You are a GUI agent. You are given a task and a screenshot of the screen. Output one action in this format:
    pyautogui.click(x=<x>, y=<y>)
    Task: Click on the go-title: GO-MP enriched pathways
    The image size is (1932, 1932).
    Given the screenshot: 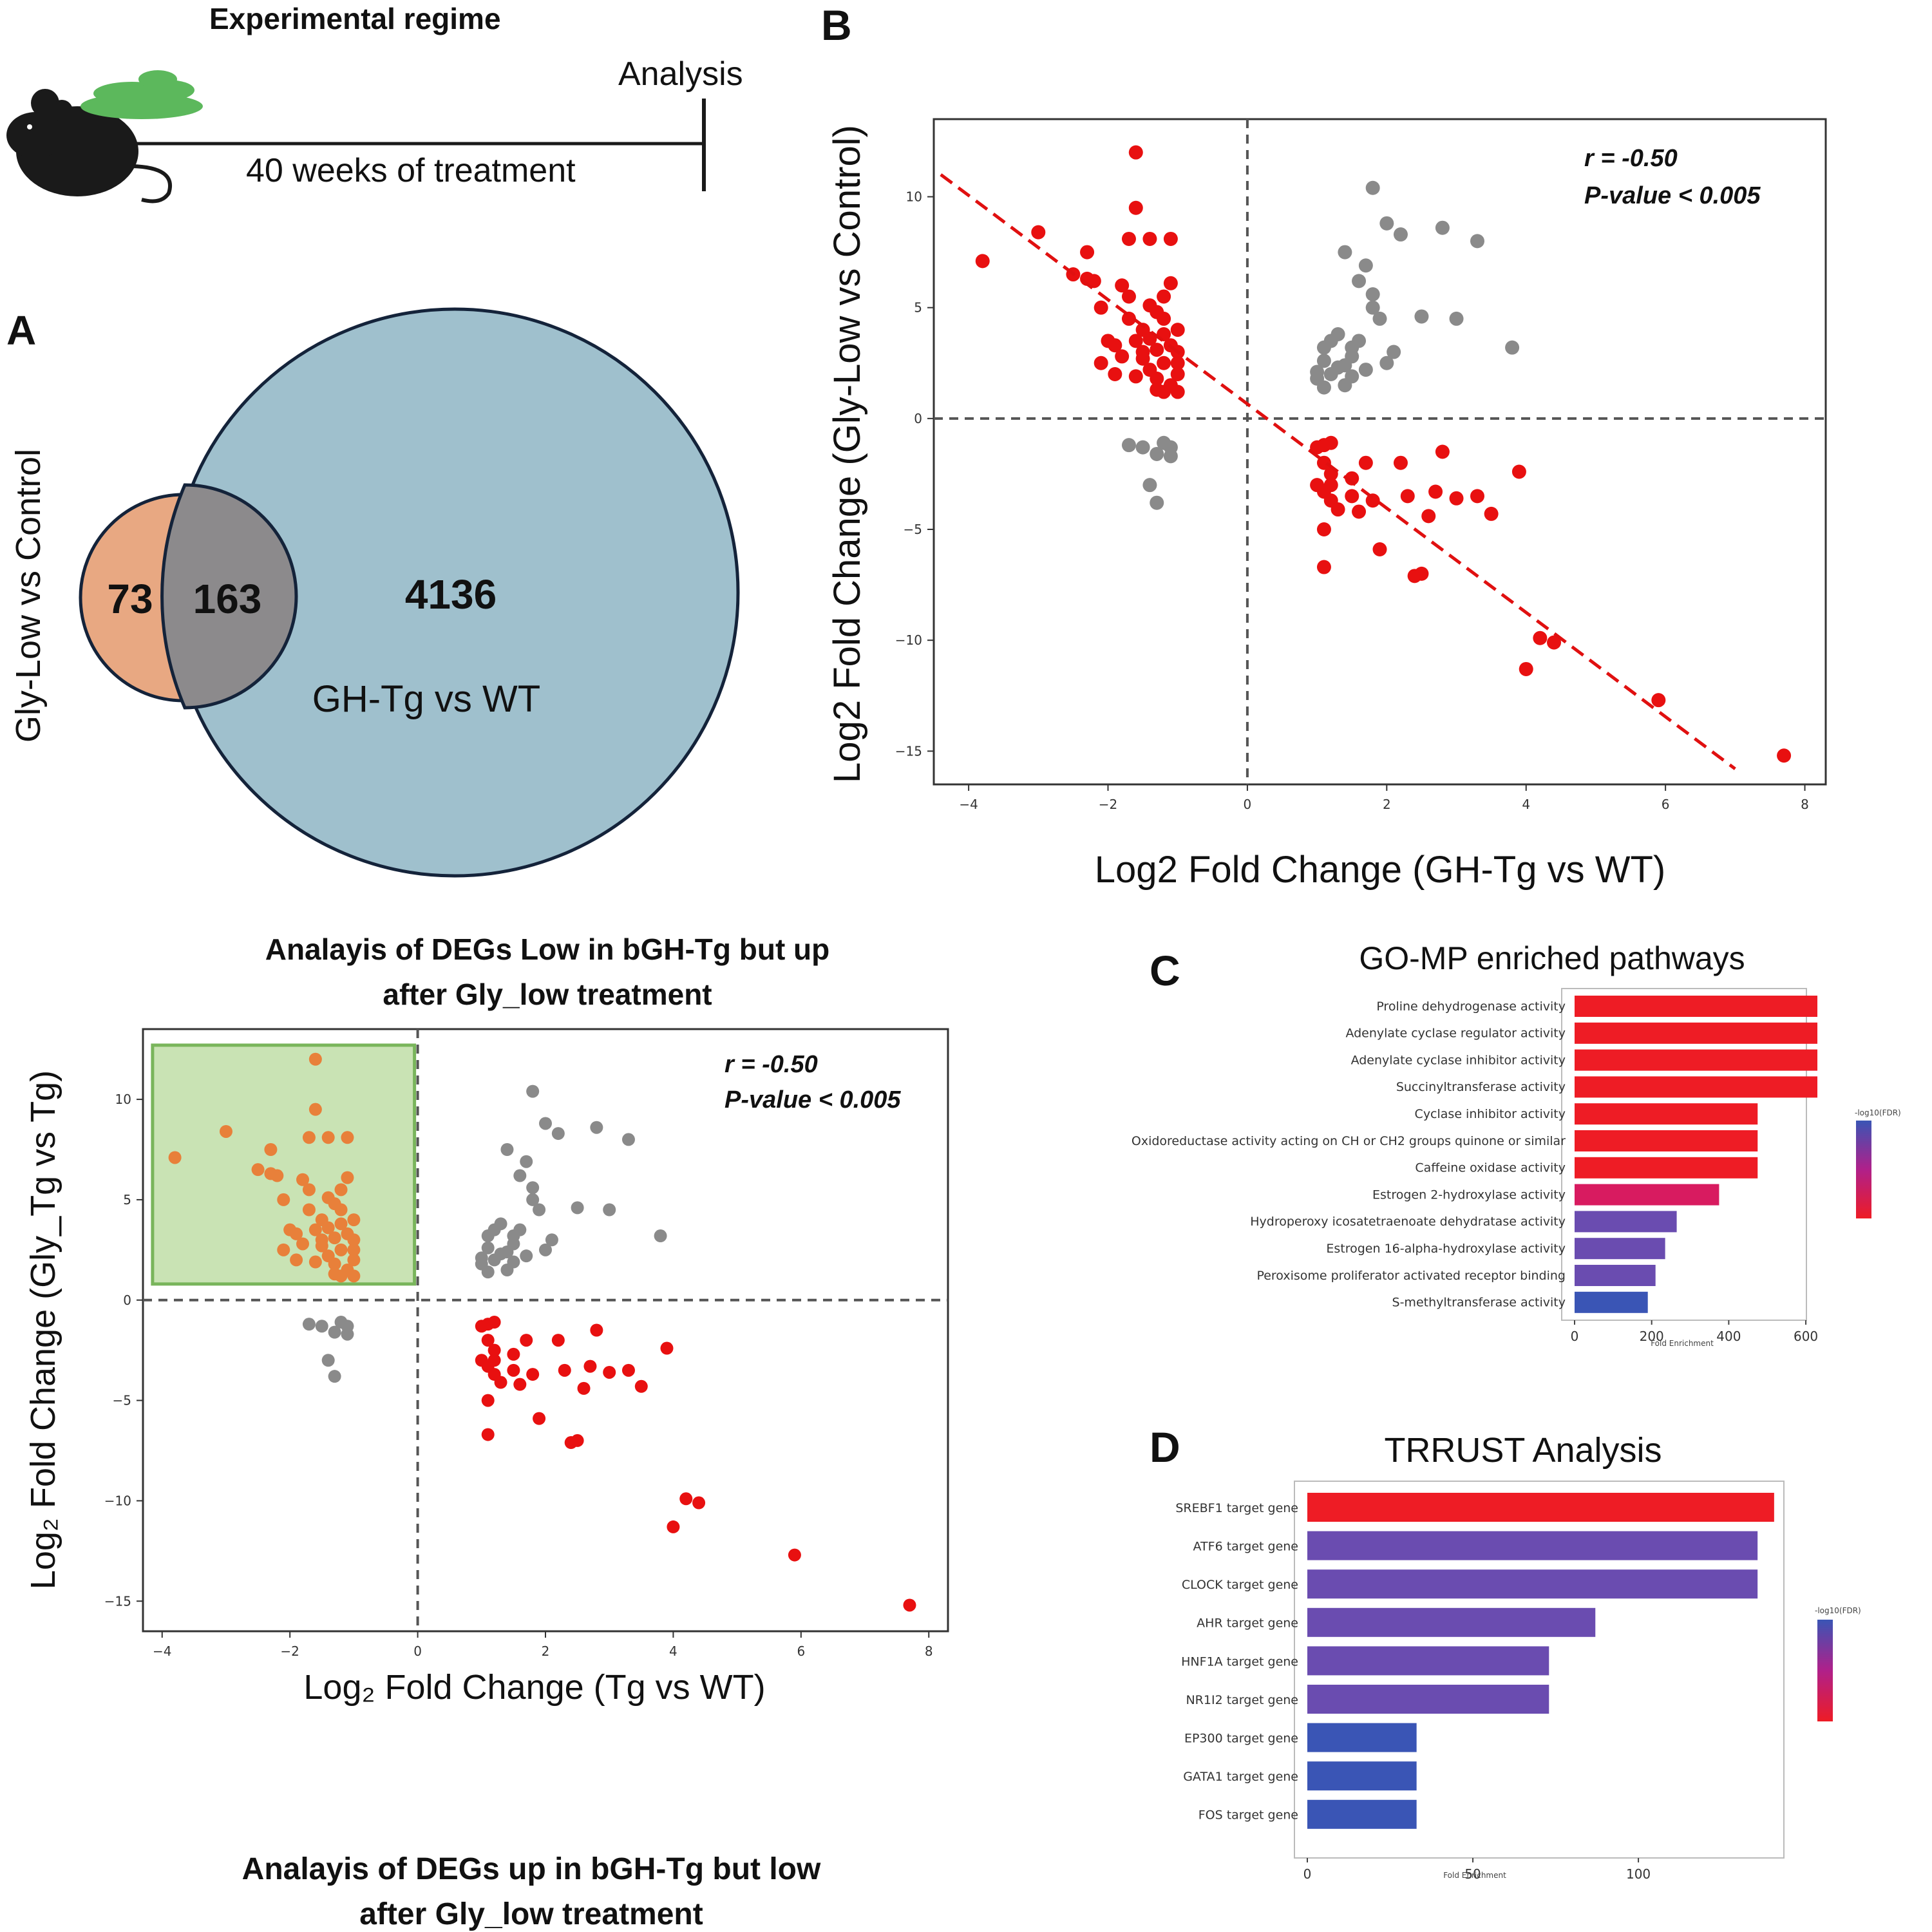 What is the action you would take?
    pyautogui.click(x=1552, y=958)
    